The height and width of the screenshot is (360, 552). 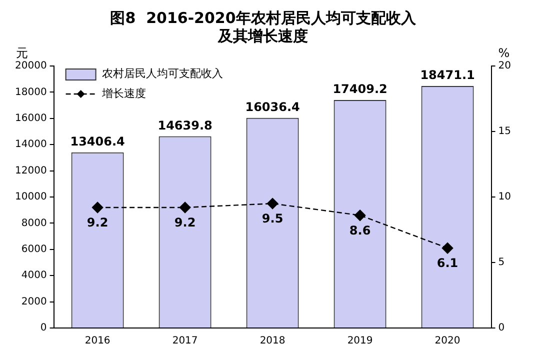 What do you see at coordinates (31, 144) in the screenshot?
I see `y-tick-label: 14000` at bounding box center [31, 144].